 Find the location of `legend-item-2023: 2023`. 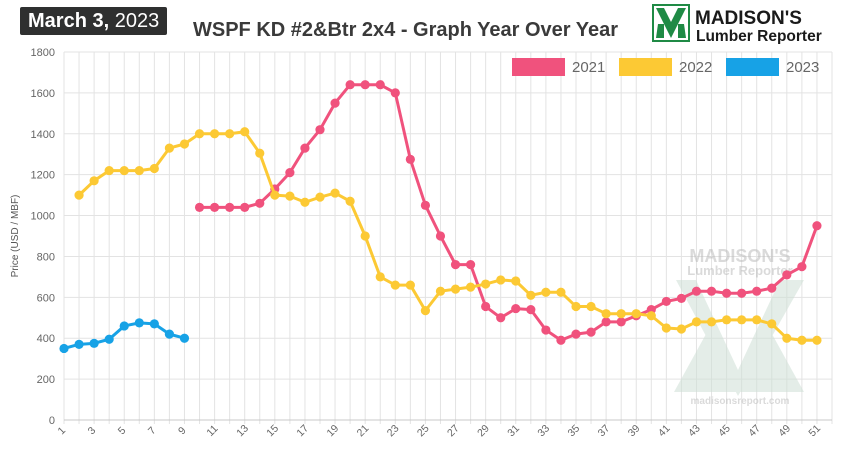

legend-item-2023: 2023 is located at coordinates (772, 67).